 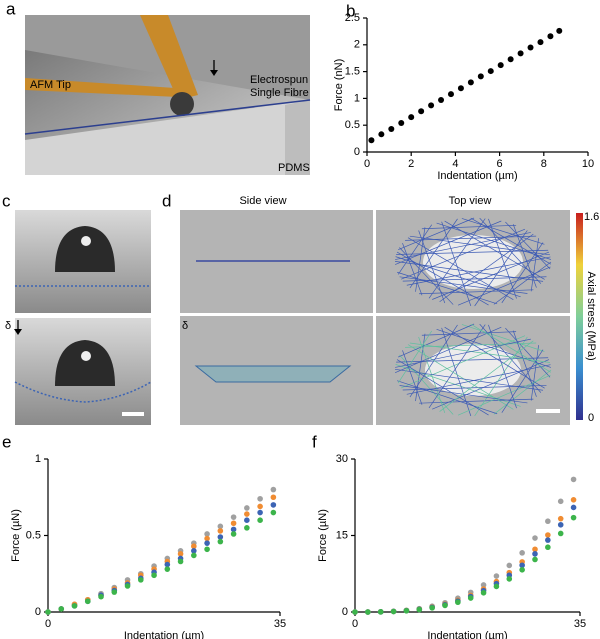 I want to click on panel-label: a, so click(x=11, y=9).